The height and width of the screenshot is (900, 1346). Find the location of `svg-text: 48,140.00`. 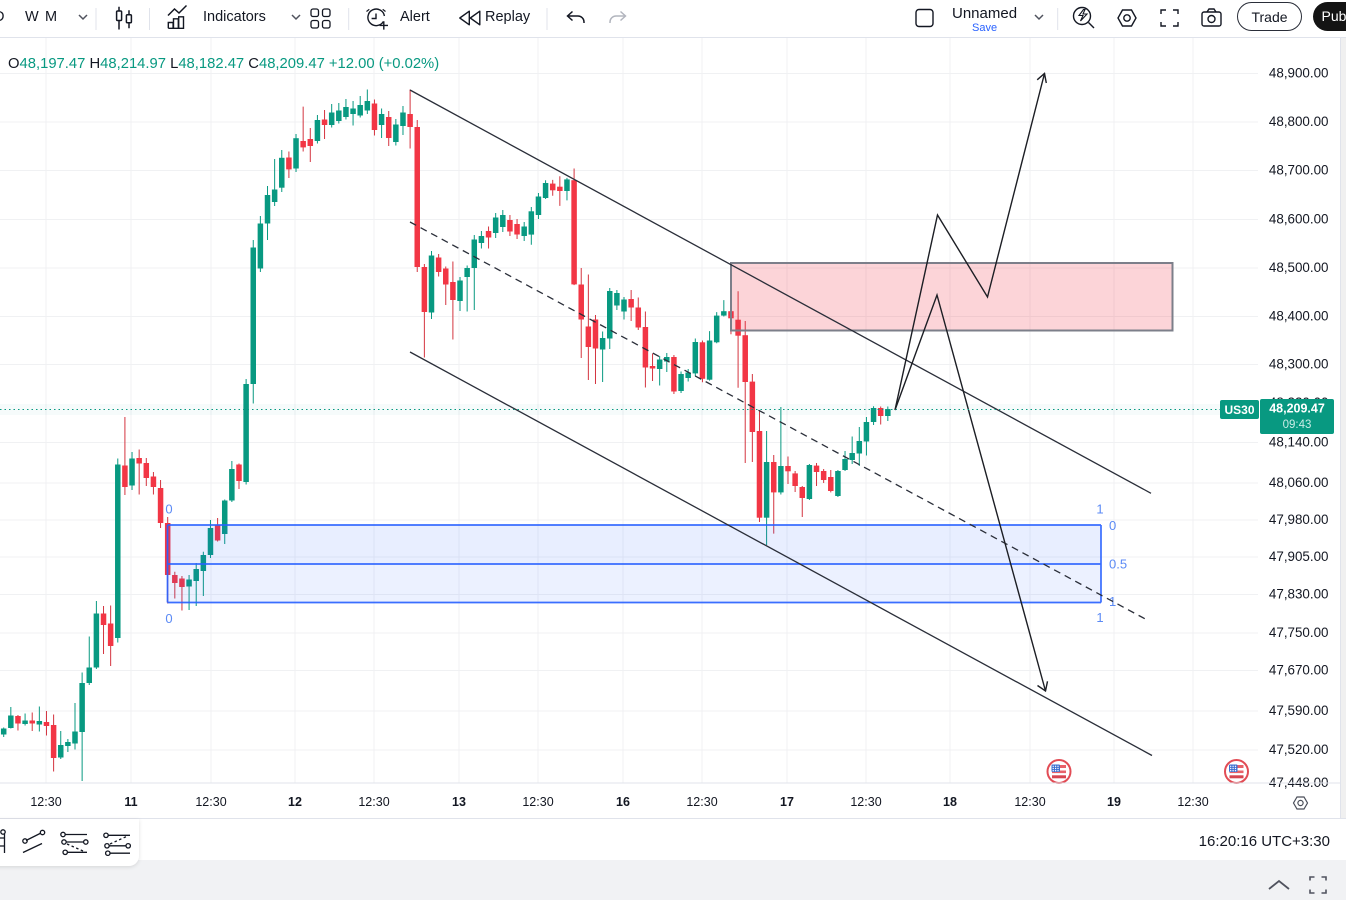

svg-text: 48,140.00 is located at coordinates (1299, 442).